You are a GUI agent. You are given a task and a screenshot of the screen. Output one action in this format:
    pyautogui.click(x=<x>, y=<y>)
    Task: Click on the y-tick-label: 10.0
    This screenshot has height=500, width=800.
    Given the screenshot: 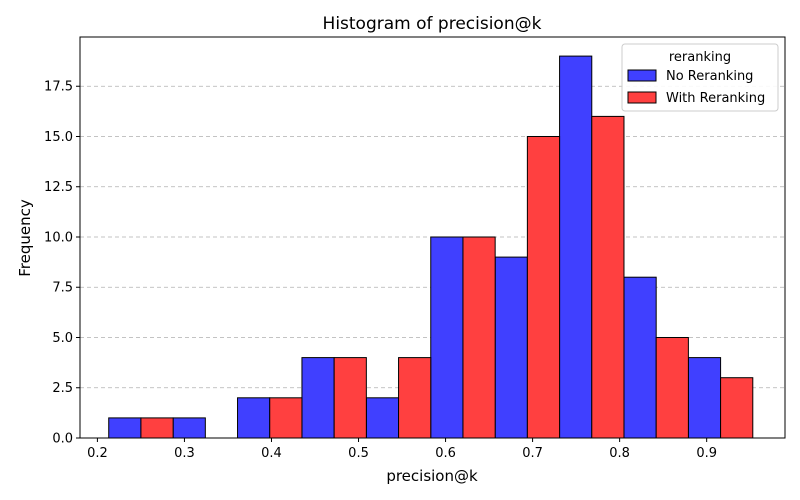 What is the action you would take?
    pyautogui.click(x=58, y=237)
    